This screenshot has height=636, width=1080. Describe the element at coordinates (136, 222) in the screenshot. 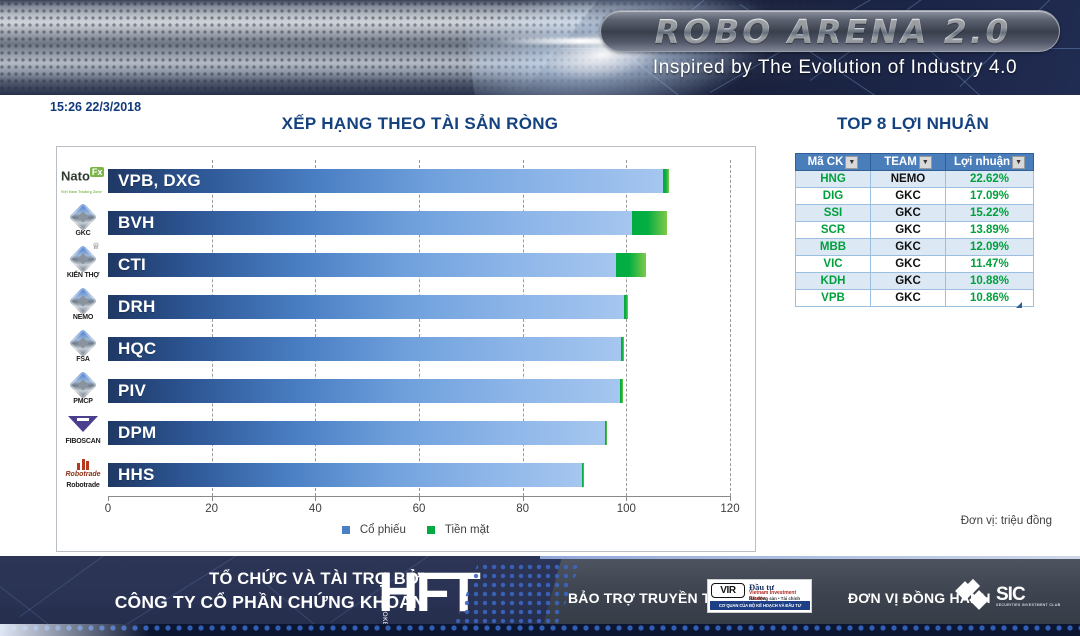

I see `bar-label: BVH` at that location.